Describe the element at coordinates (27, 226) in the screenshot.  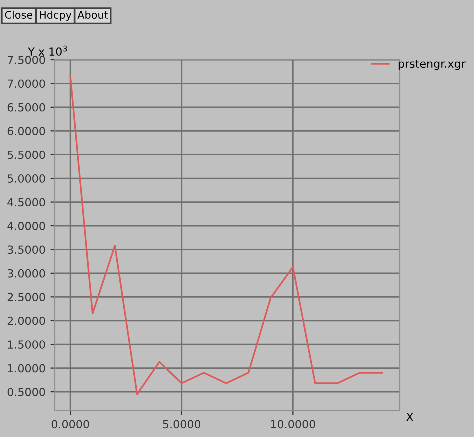
I see `y-tick-label: 4.0000` at that location.